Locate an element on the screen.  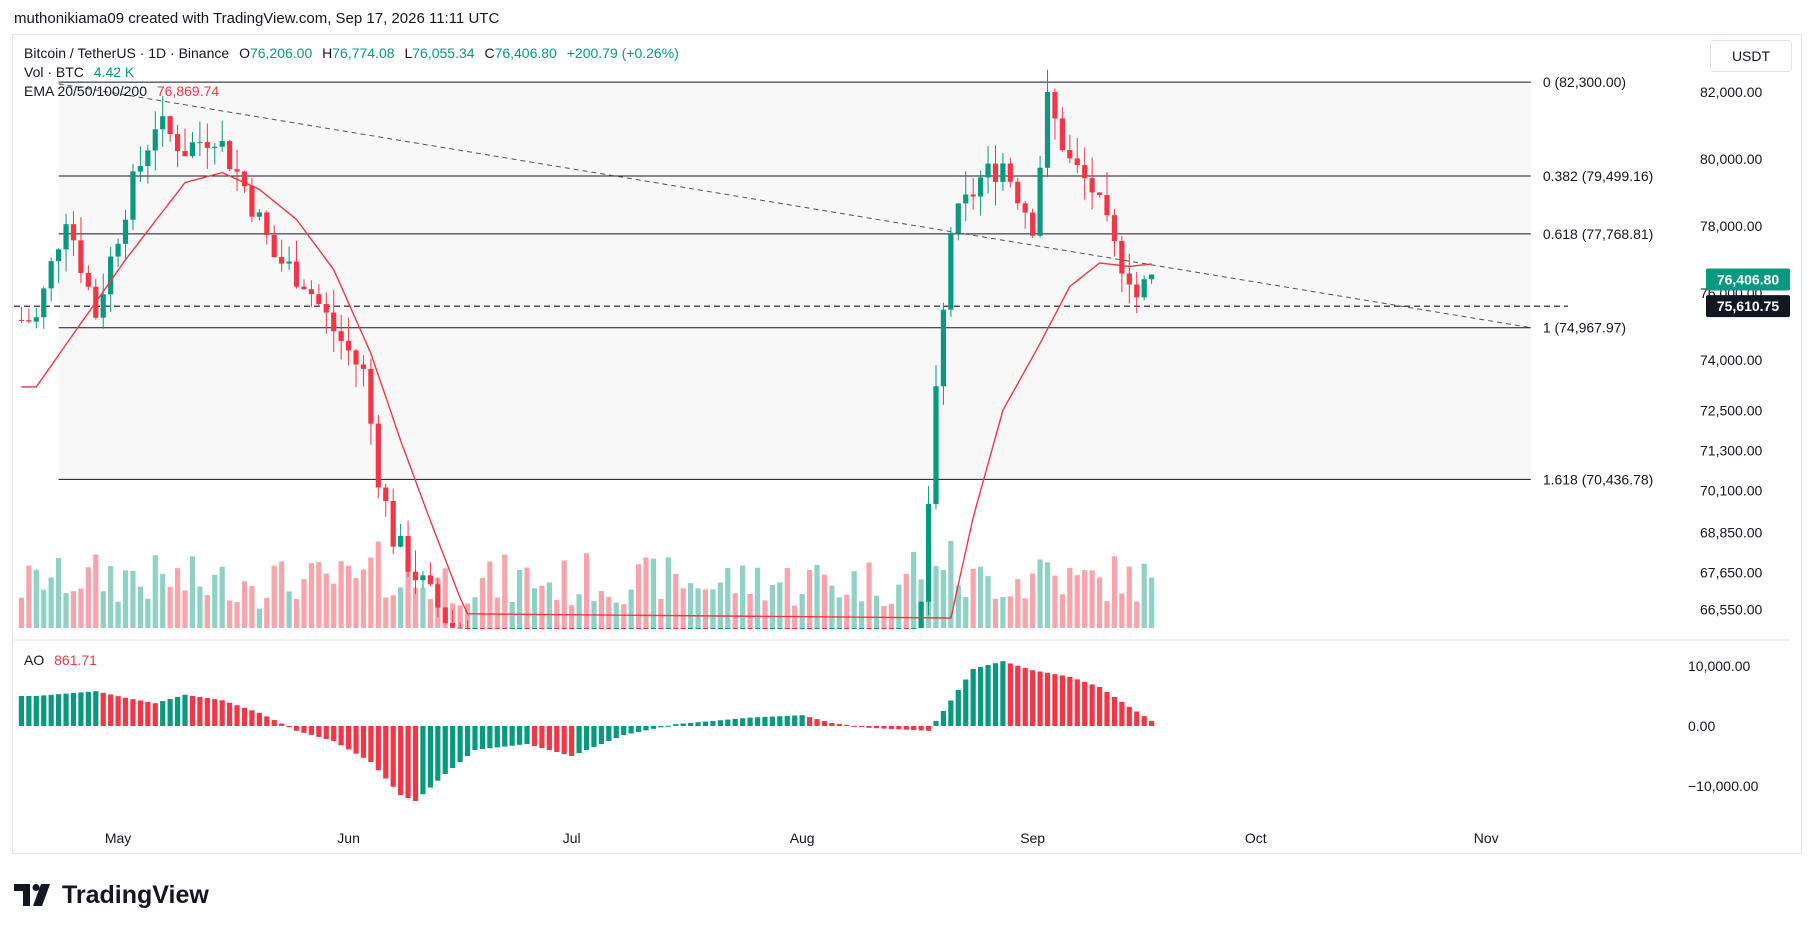
currency-button: USDT is located at coordinates (1751, 56).